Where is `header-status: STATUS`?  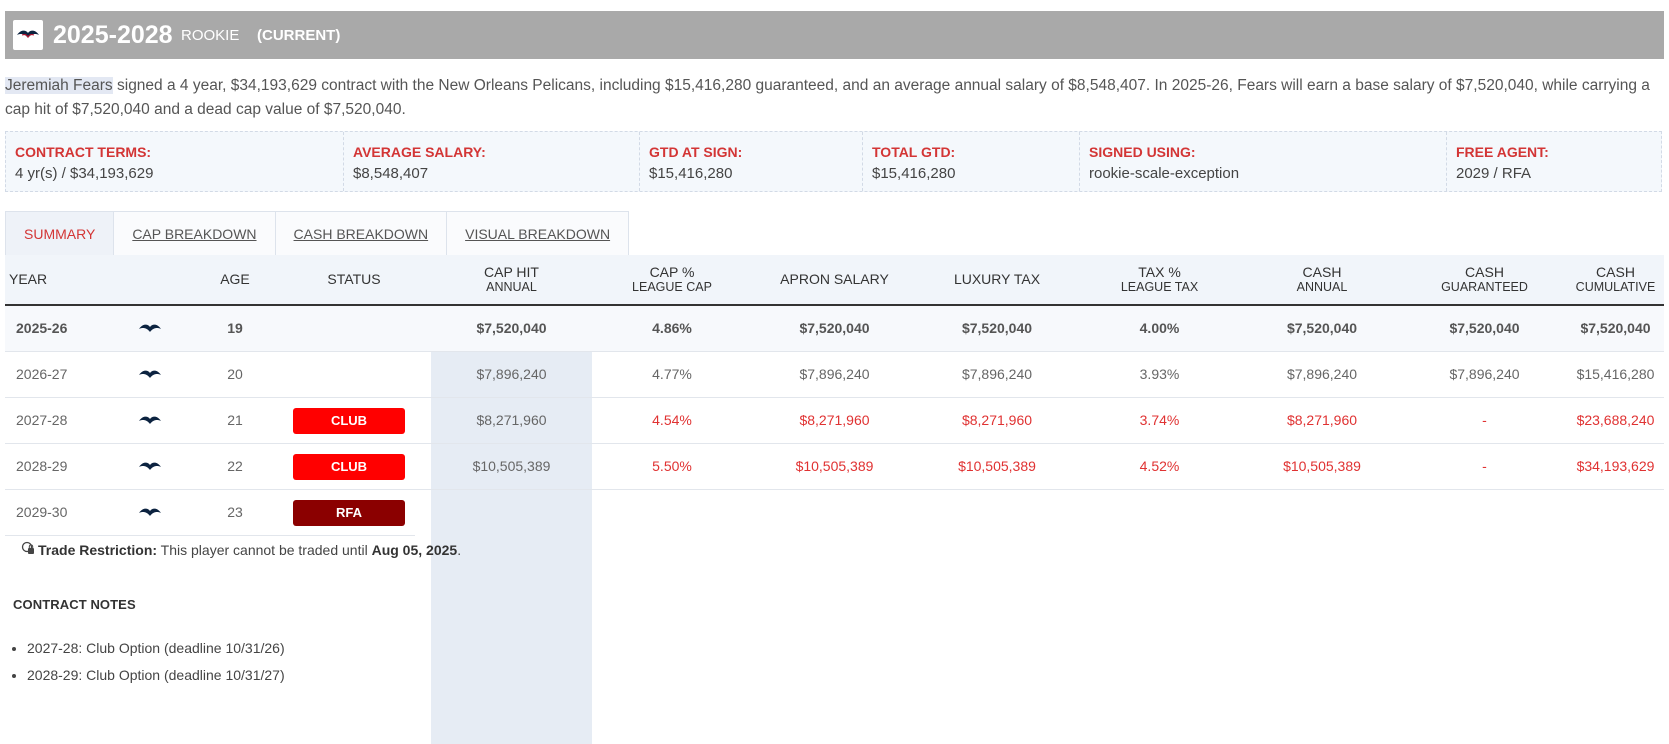
header-status: STATUS is located at coordinates (354, 279).